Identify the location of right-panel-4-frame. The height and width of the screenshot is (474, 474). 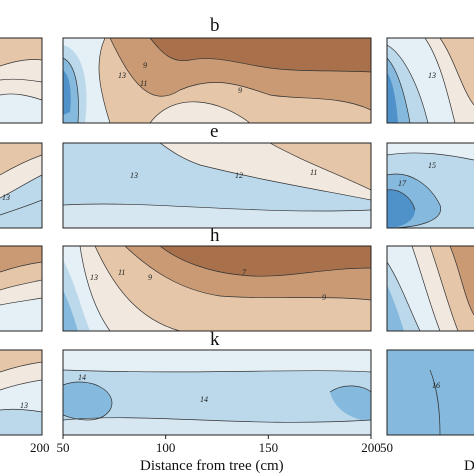
(430, 392).